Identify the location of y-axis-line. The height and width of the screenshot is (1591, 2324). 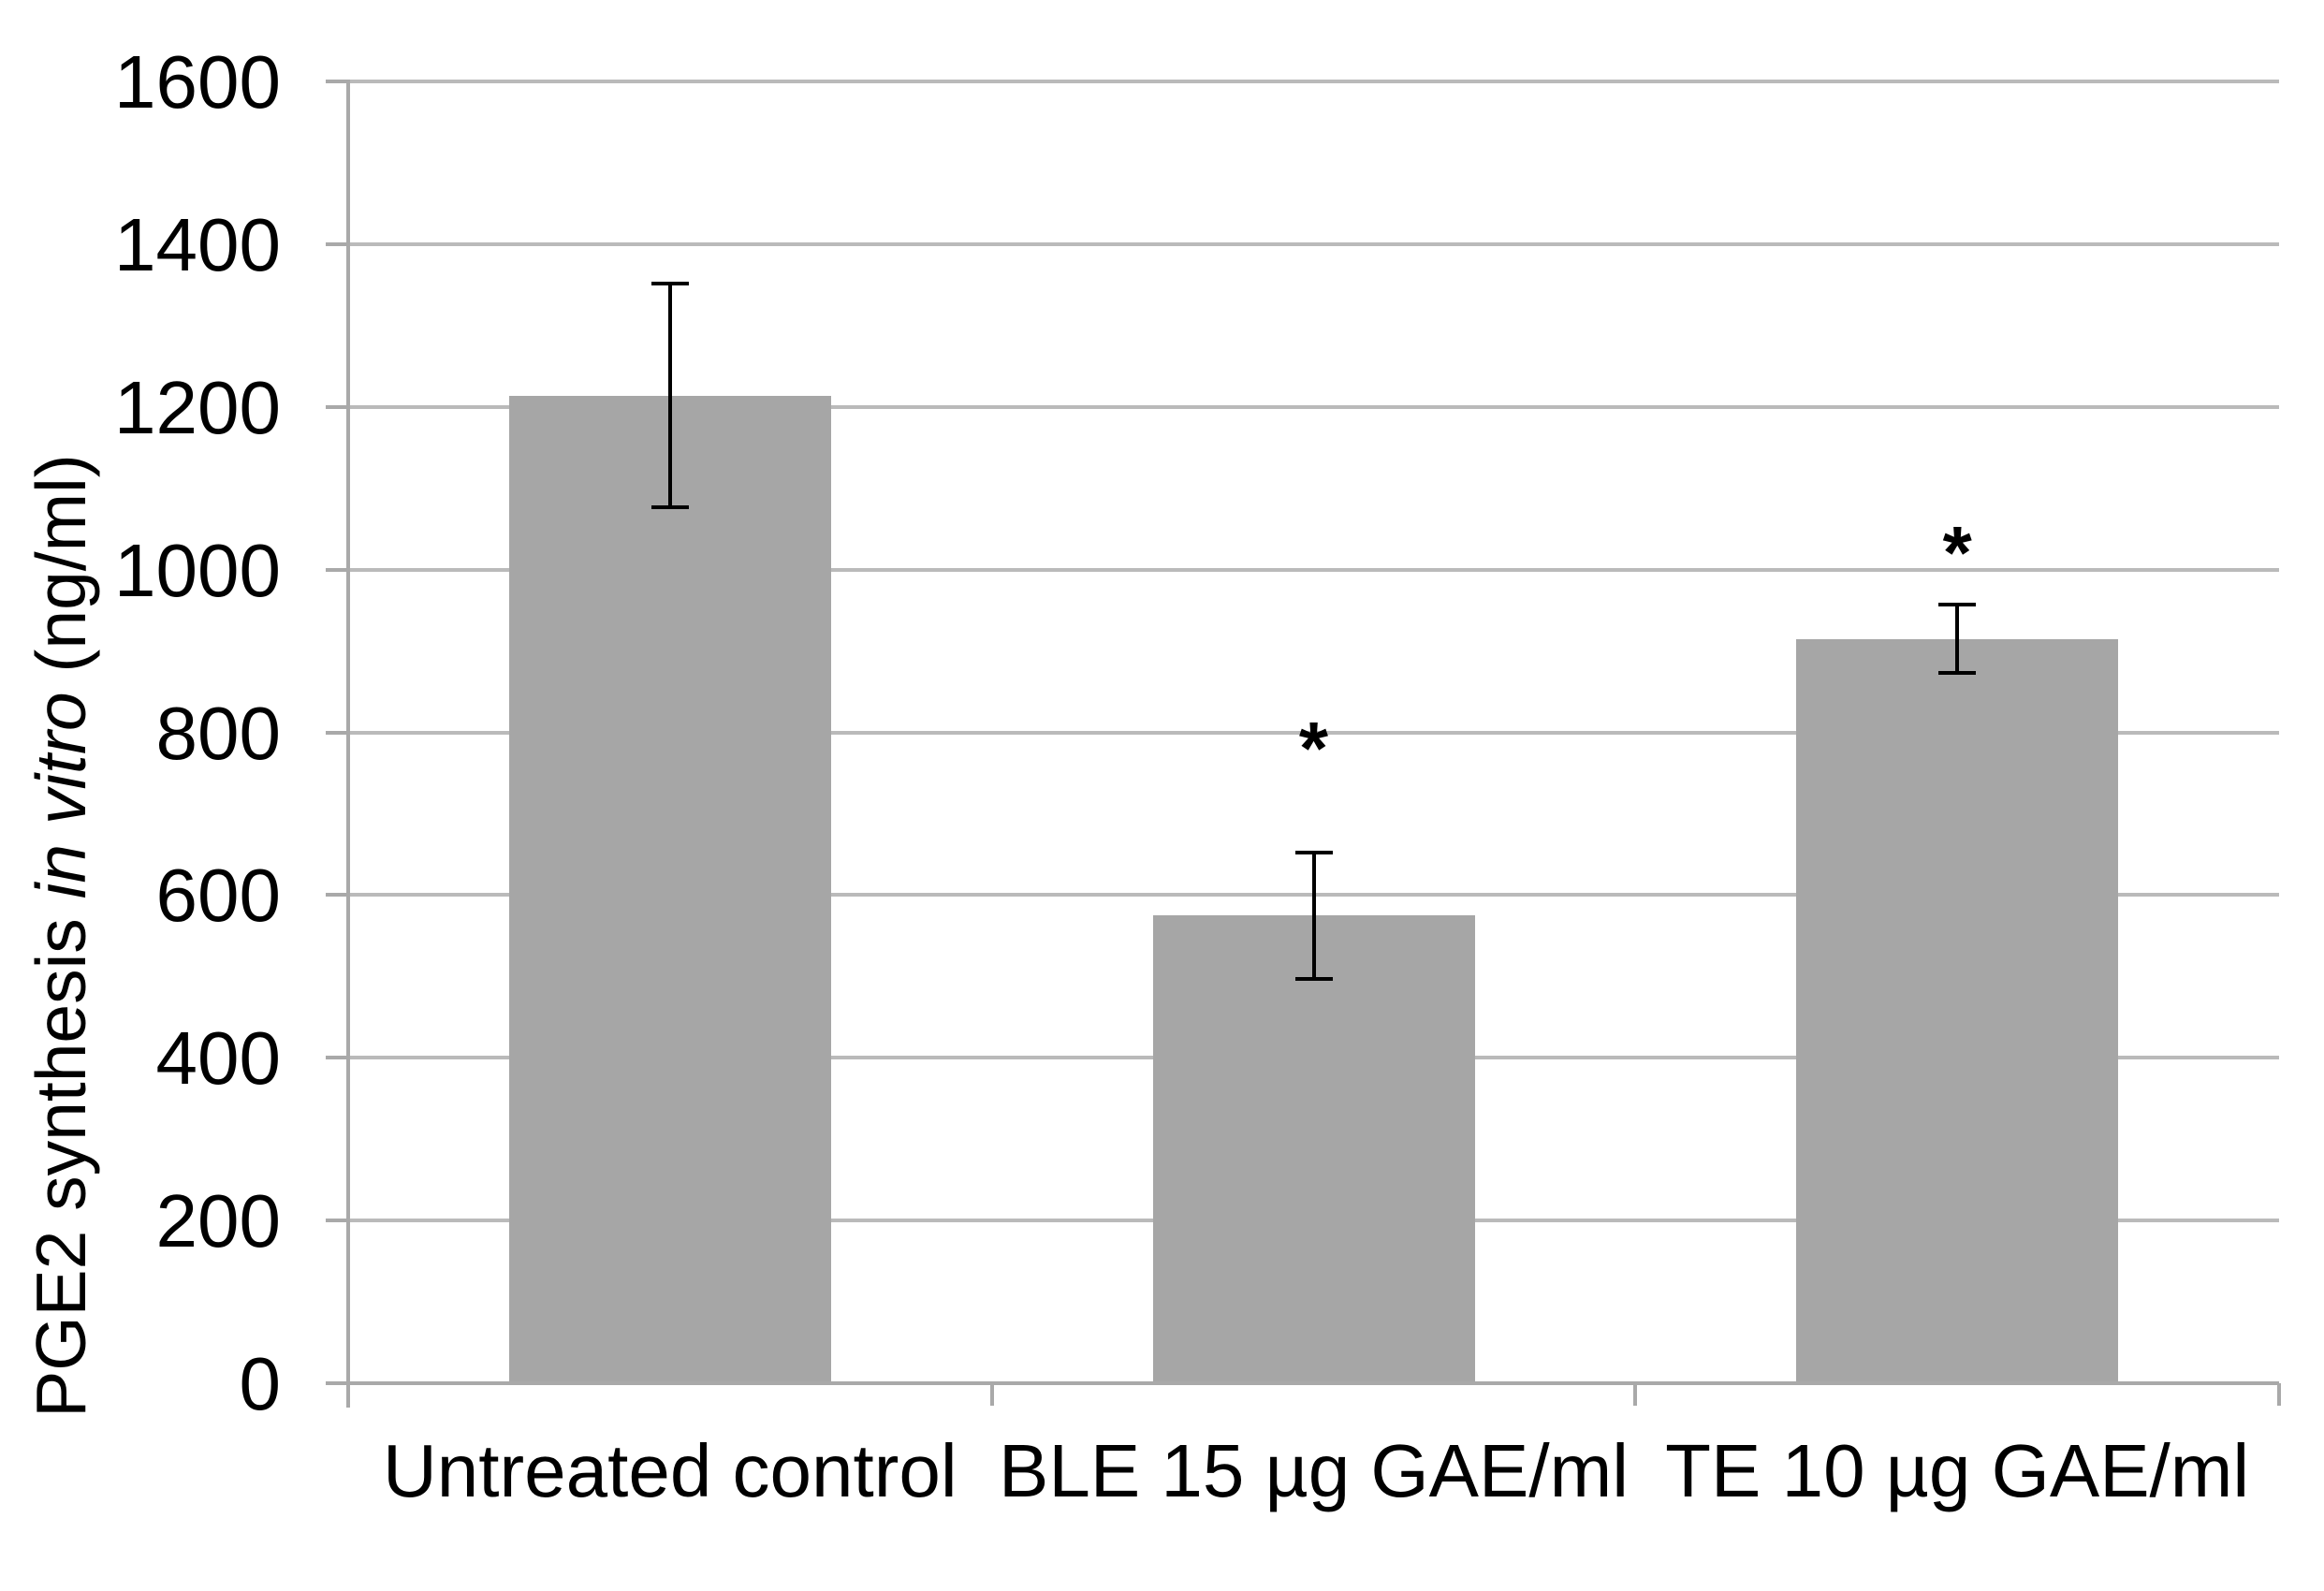
(348, 744).